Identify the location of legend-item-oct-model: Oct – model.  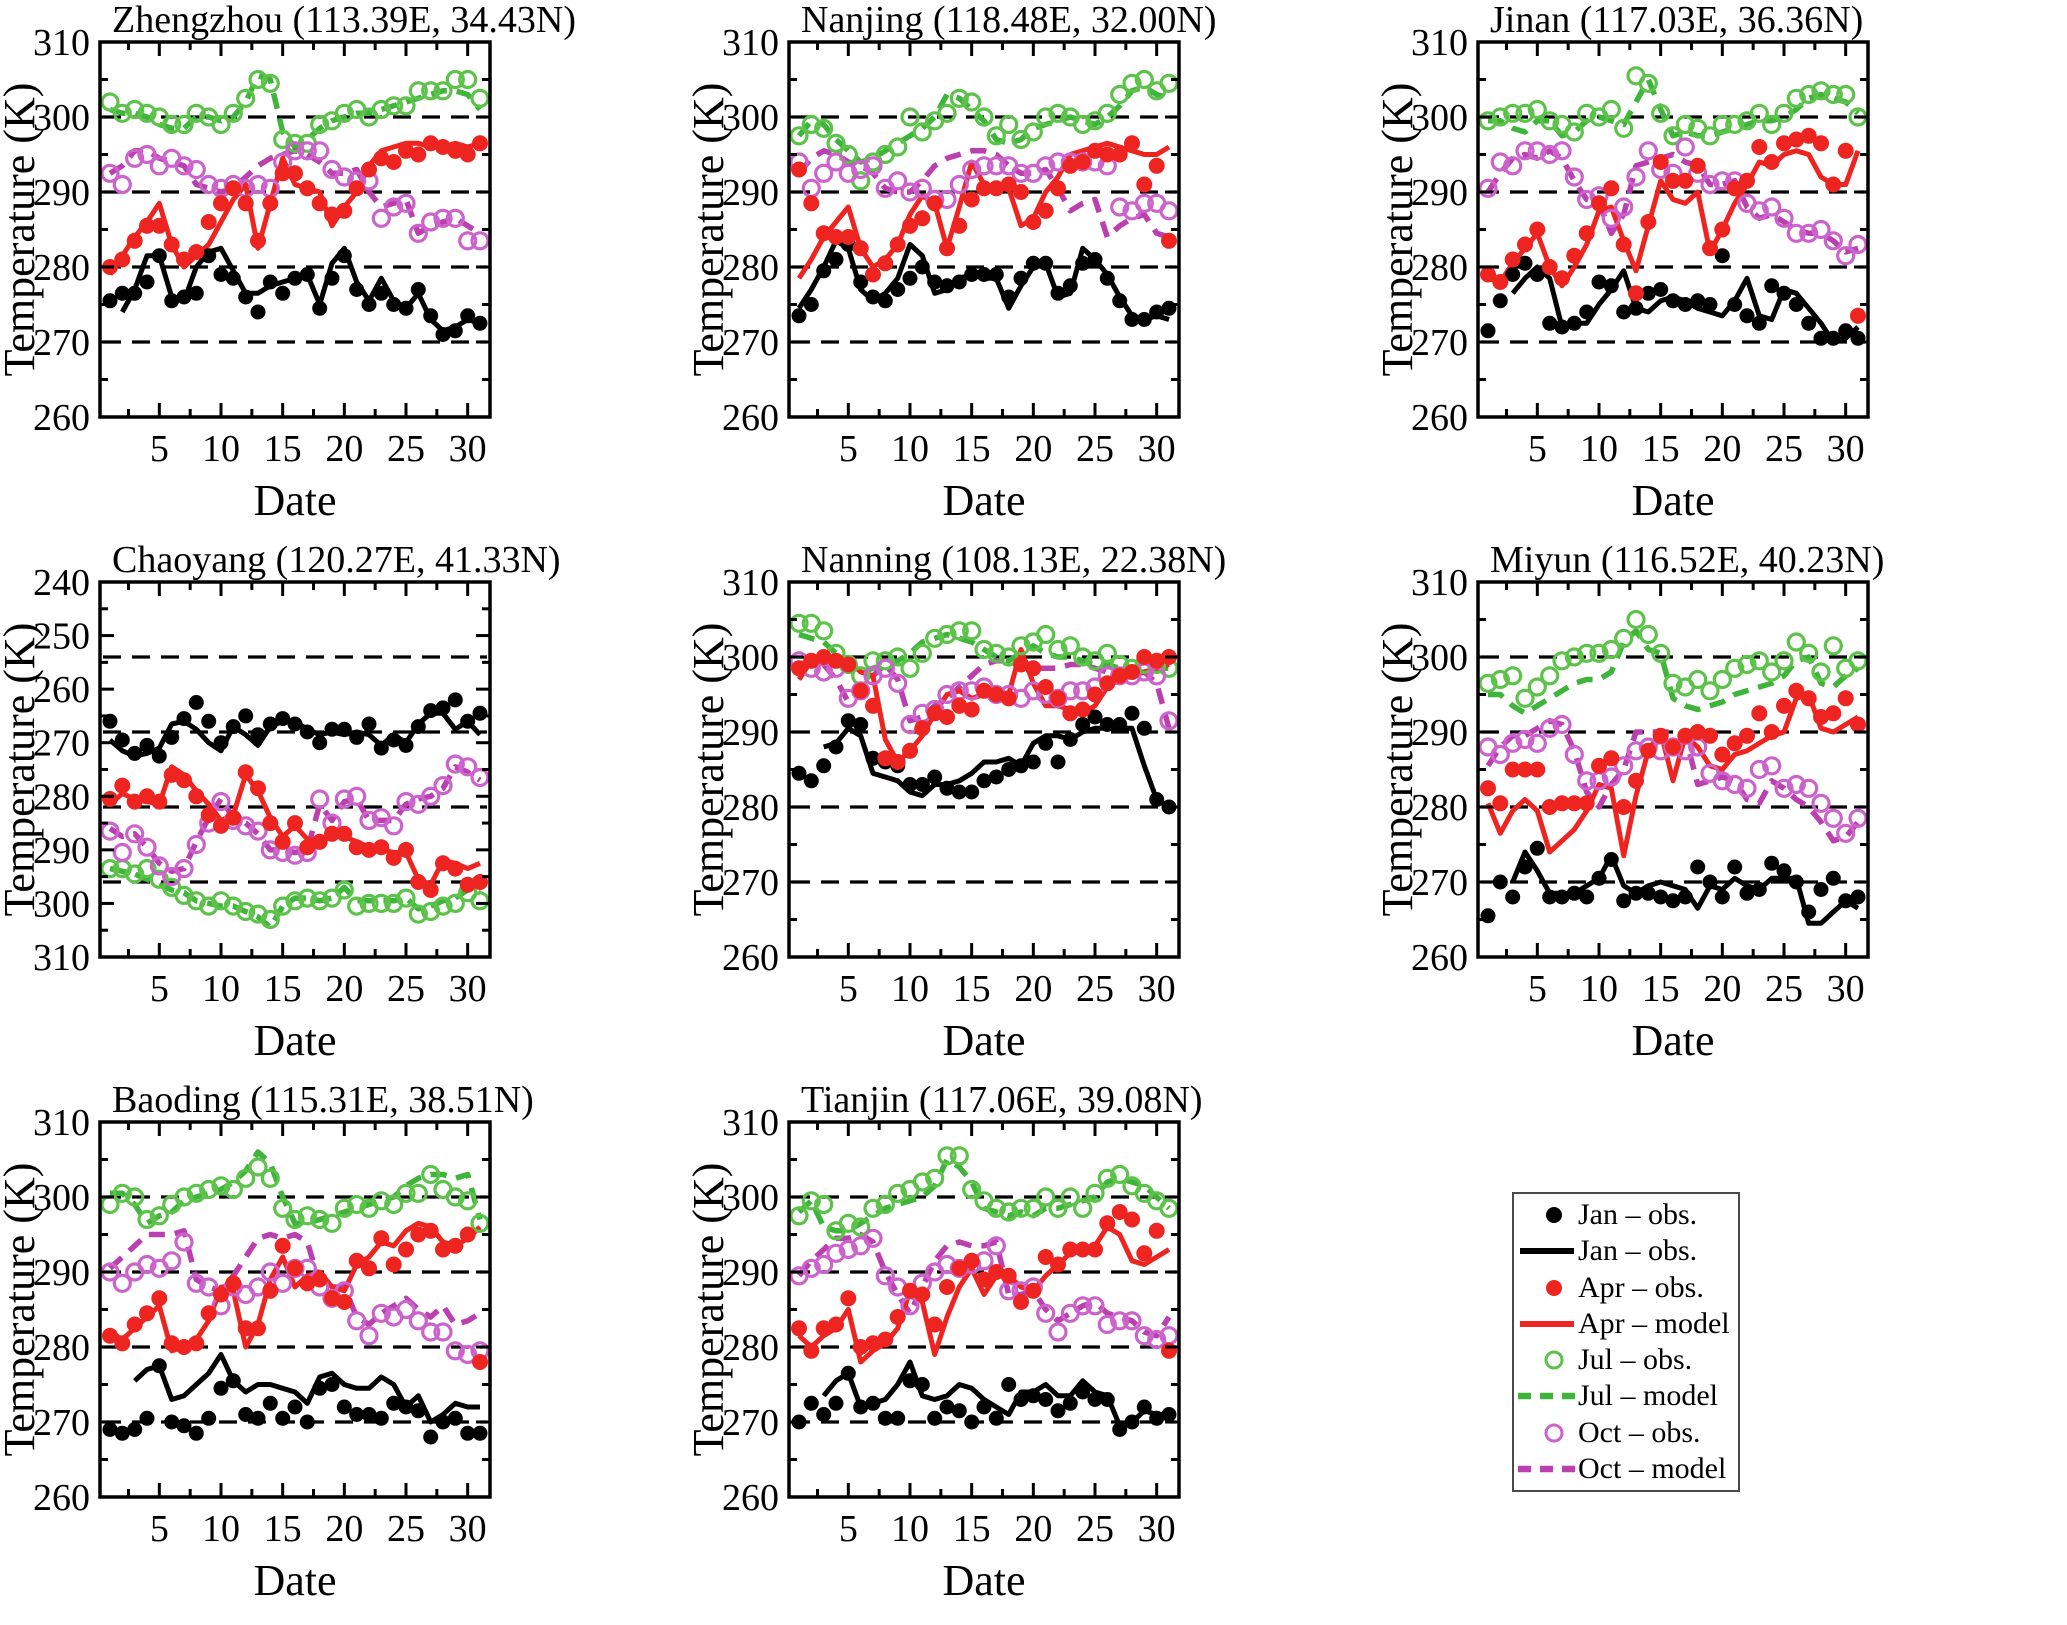
(1626, 1469).